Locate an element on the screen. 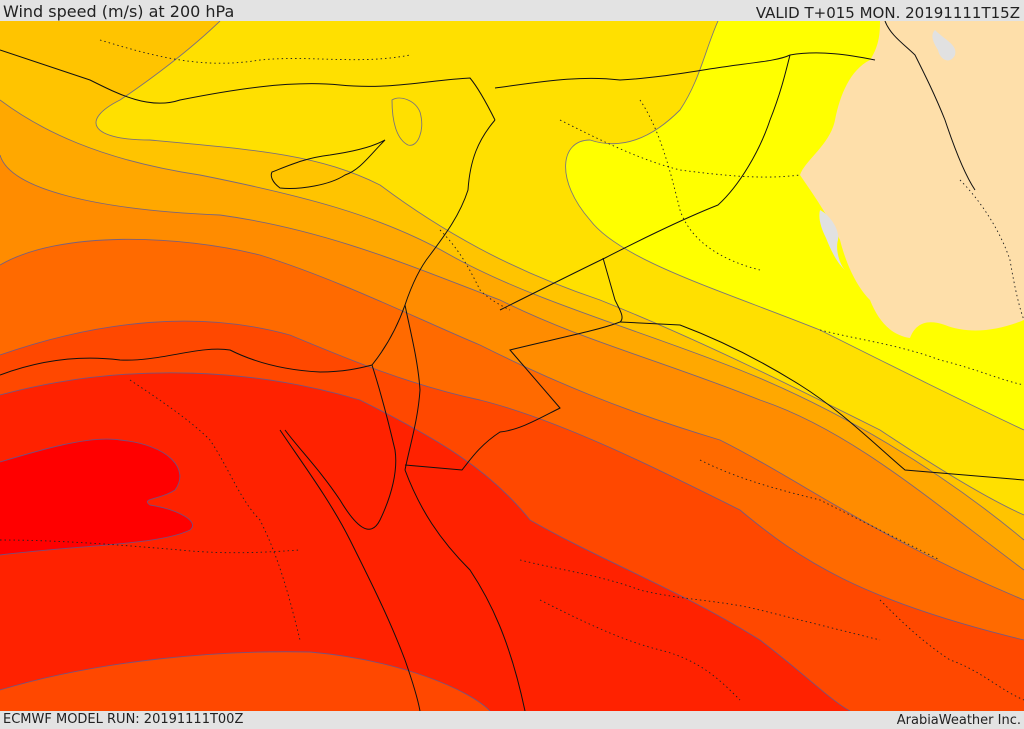  credit-label: ArabiaWeather Inc. is located at coordinates (958, 720).